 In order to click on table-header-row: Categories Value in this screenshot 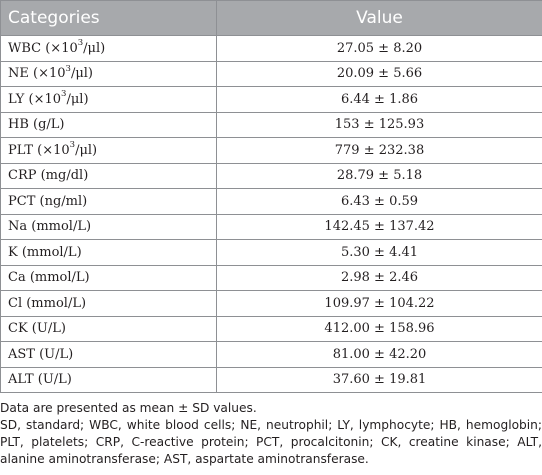, I will do `click(271, 18)`.